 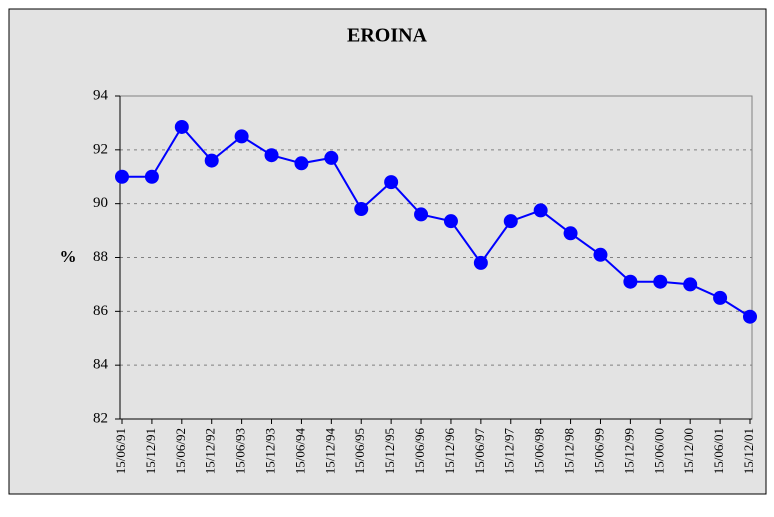 What do you see at coordinates (359, 451) in the screenshot?
I see `x-tick-label: 15/06/95` at bounding box center [359, 451].